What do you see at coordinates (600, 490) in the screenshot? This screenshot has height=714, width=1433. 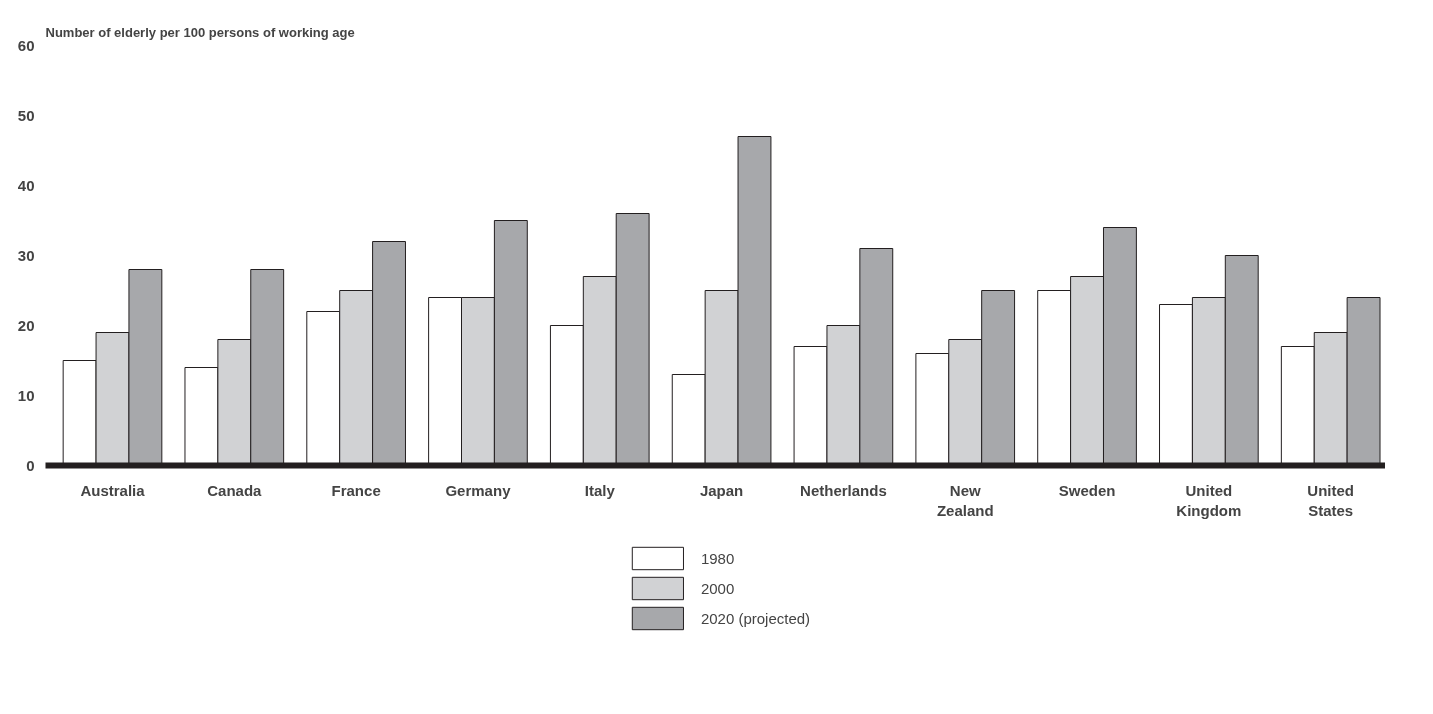 I see `x-tick-label: Italy` at bounding box center [600, 490].